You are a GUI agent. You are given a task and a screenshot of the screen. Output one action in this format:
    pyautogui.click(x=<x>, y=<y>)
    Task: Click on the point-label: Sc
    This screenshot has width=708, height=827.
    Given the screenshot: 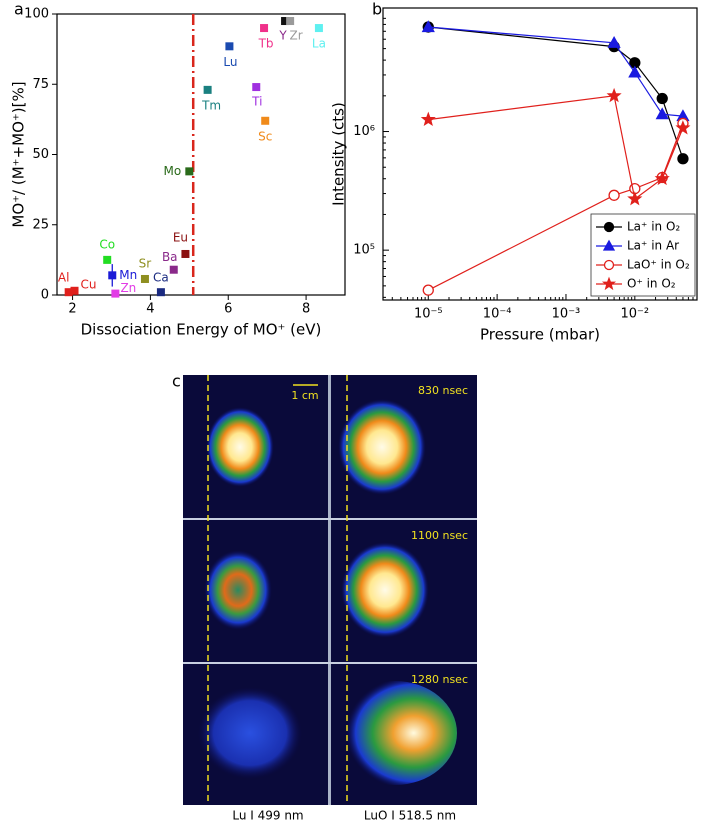 What is the action you would take?
    pyautogui.click(x=265, y=136)
    